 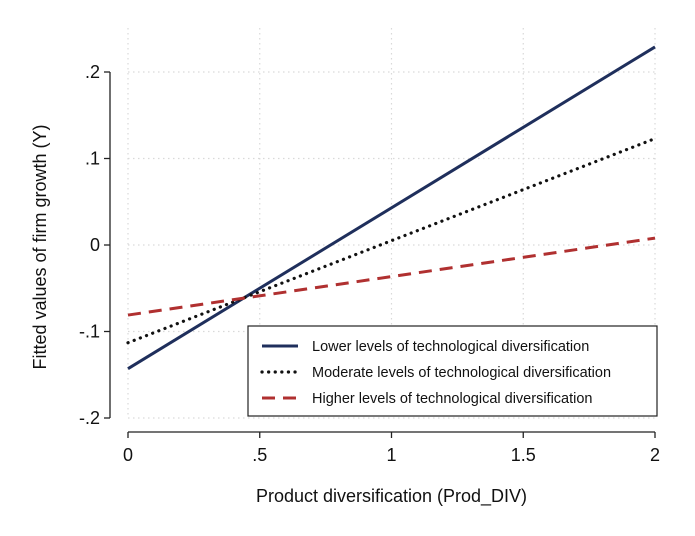 I want to click on x-tick-label: 1.5, so click(x=523, y=455).